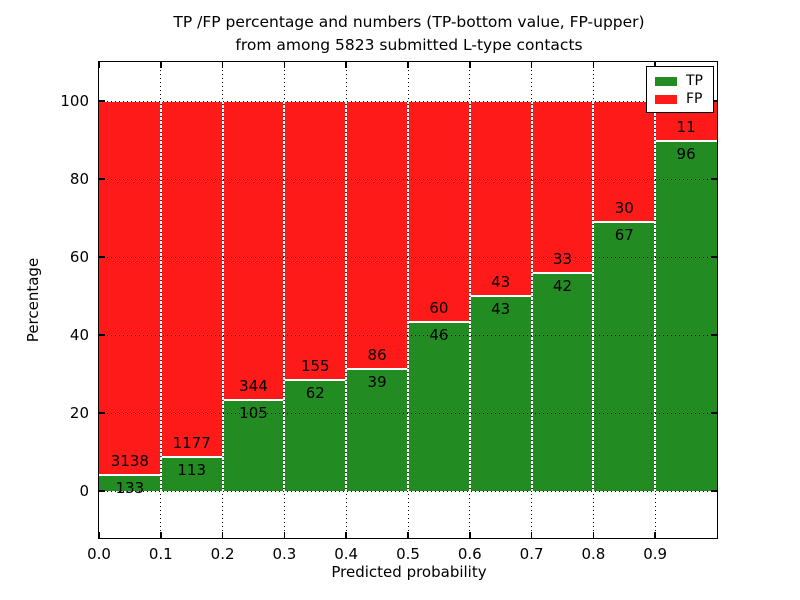 The height and width of the screenshot is (600, 800). What do you see at coordinates (694, 81) in the screenshot?
I see `legend-label: TP` at bounding box center [694, 81].